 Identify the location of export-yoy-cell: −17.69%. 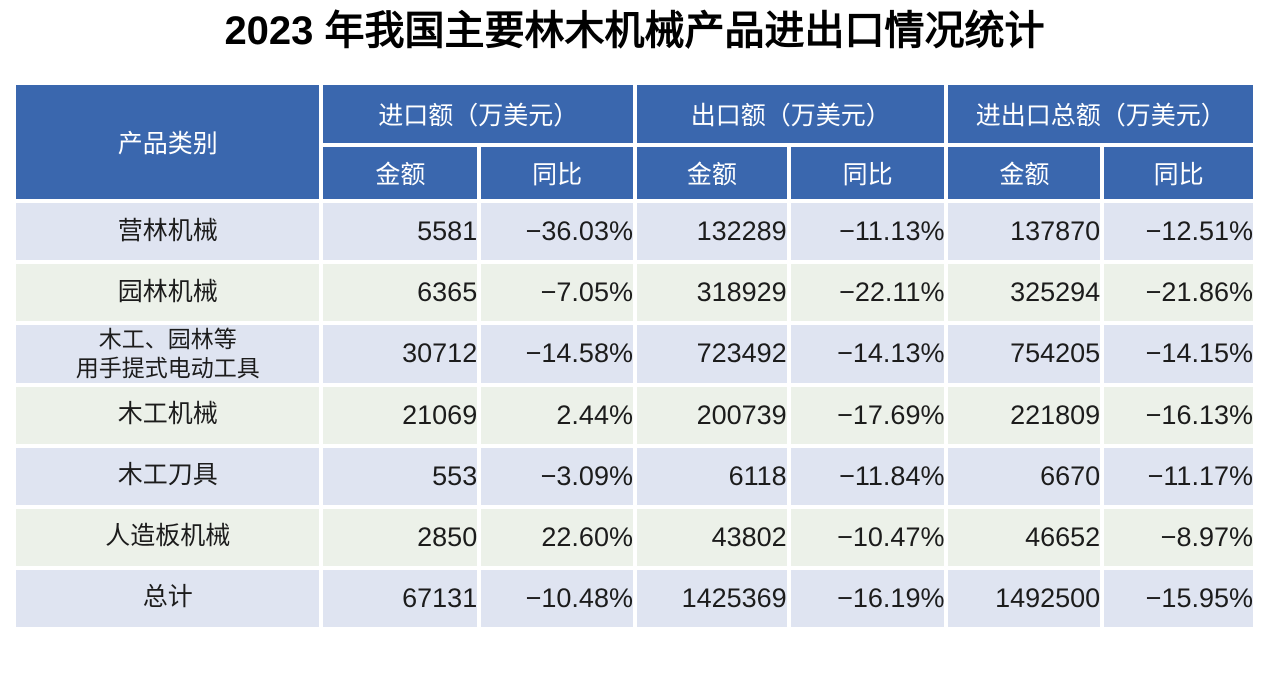
(867, 415).